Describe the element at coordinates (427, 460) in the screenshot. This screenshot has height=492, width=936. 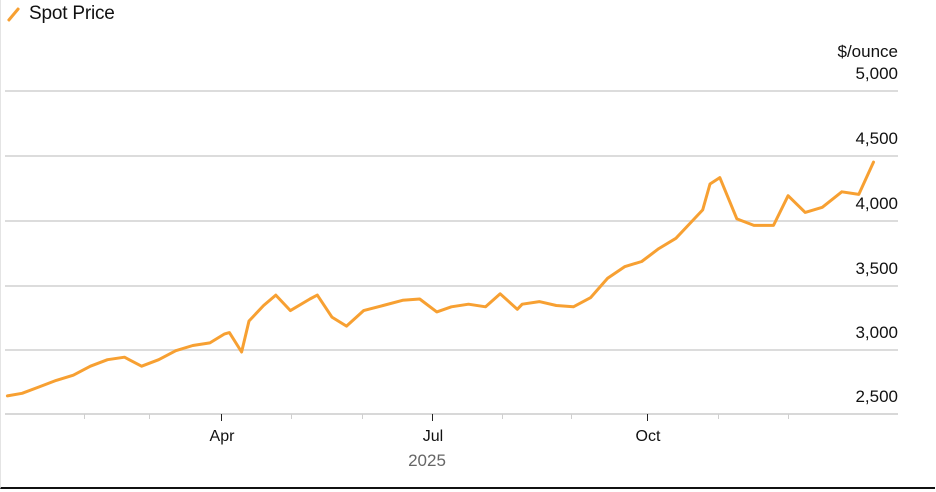
I see `x-year-label: 2025` at that location.